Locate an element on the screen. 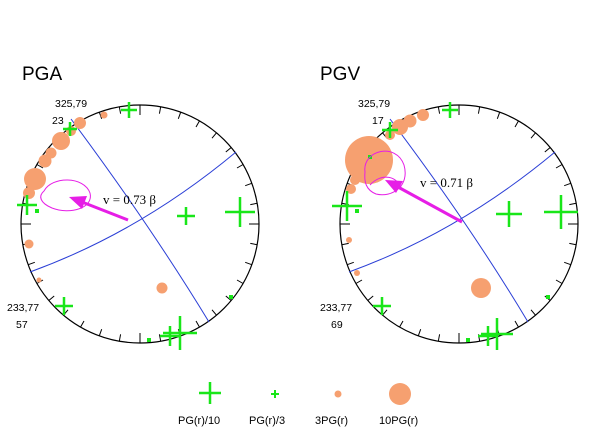 Image resolution: width=600 pixels, height=430 pixels. velocity-label: v = 0.73 β is located at coordinates (129, 199).